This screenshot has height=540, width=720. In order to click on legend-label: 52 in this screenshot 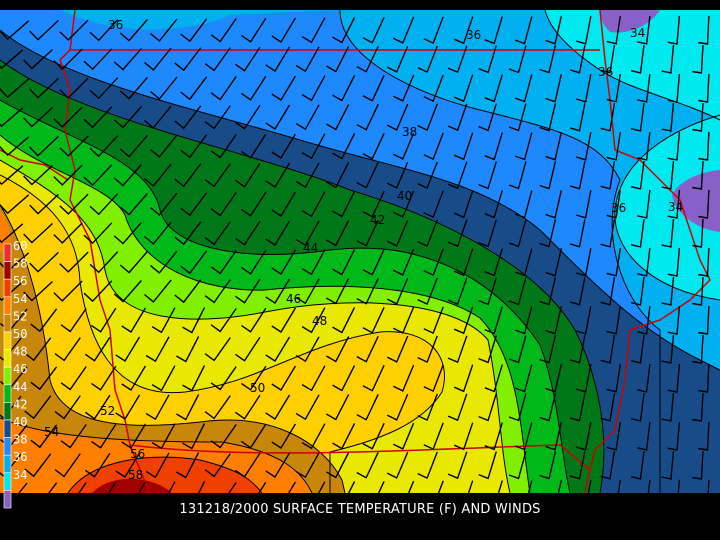, I will do `click(20, 316)`.